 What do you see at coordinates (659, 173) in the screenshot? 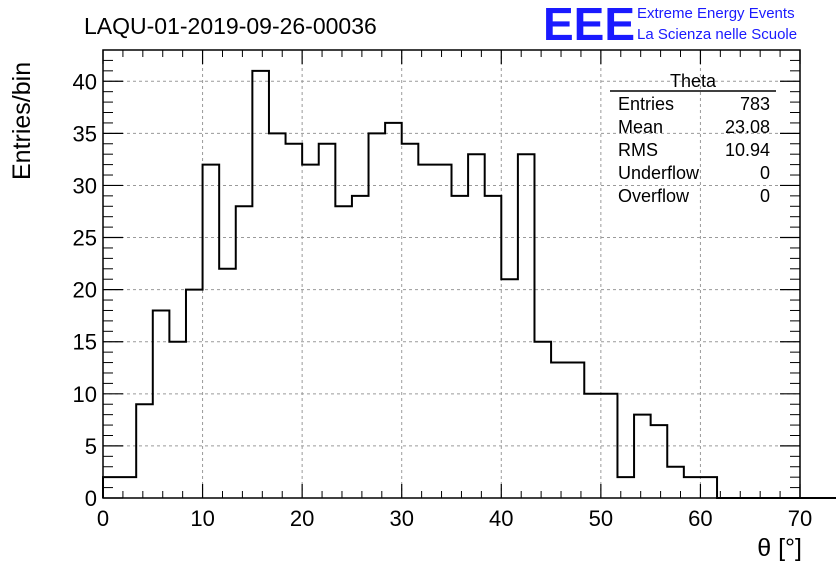
I see `stats-label: Underflow` at bounding box center [659, 173].